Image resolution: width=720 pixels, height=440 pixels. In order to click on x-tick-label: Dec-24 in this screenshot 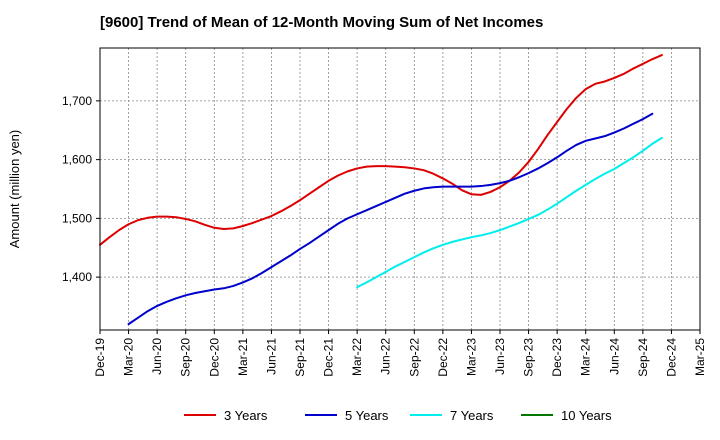, I will do `click(671, 357)`.